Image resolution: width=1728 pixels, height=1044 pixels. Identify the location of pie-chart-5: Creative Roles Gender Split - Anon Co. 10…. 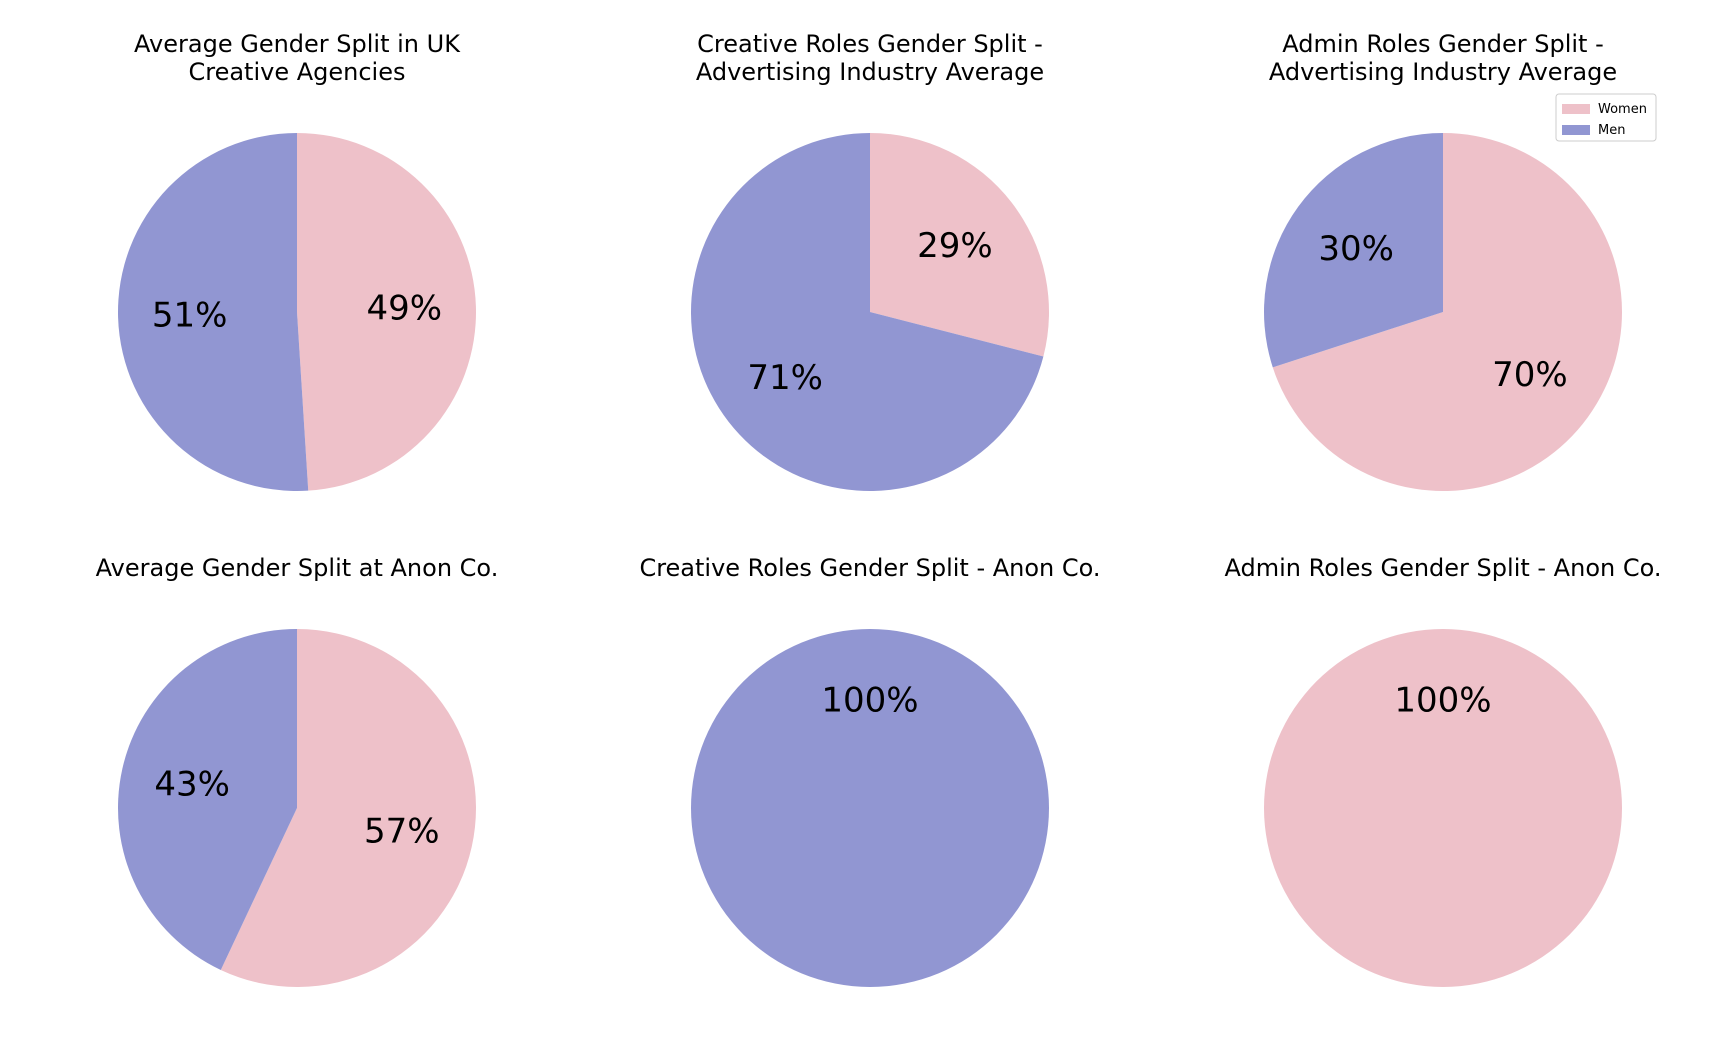
(870, 770).